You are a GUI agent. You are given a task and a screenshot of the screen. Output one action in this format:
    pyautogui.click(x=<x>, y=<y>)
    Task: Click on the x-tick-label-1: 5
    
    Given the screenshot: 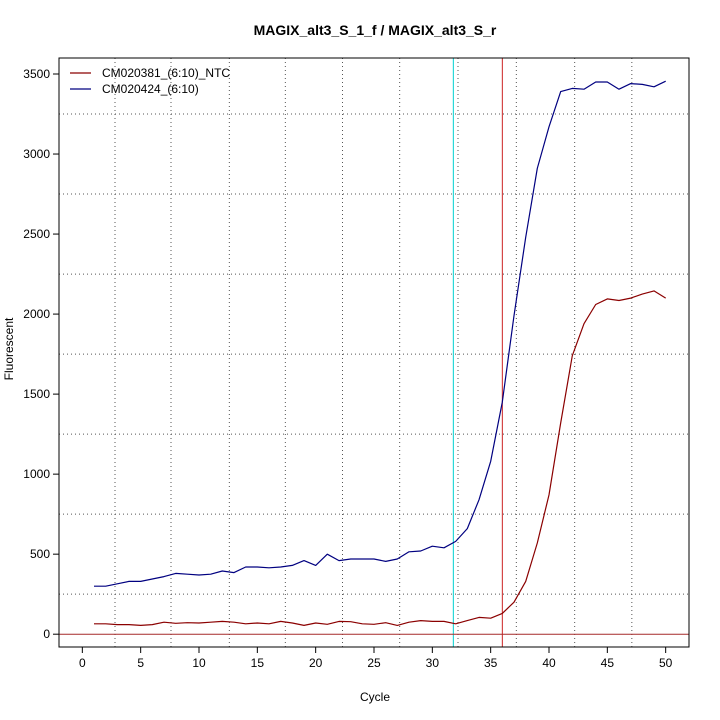 What is the action you would take?
    pyautogui.click(x=140, y=663)
    